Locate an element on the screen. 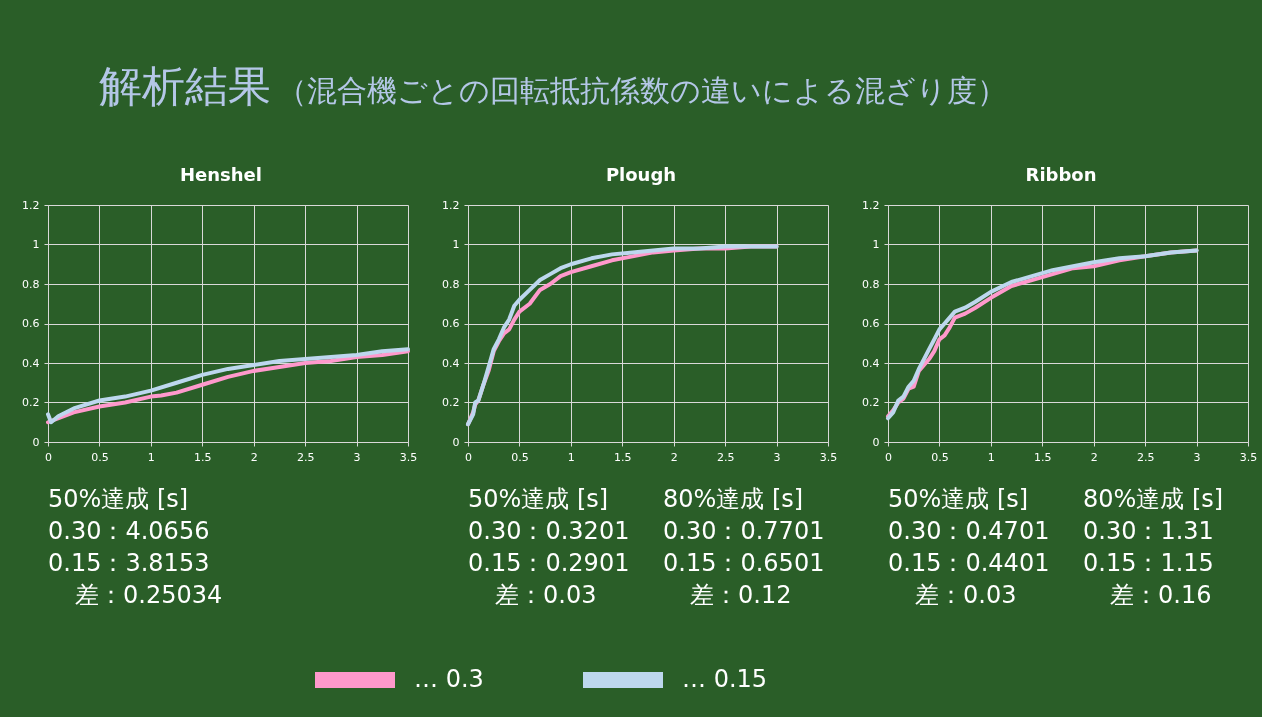 This screenshot has height=720, width=1280. text: 0.30：0.4701 is located at coordinates (969, 531).